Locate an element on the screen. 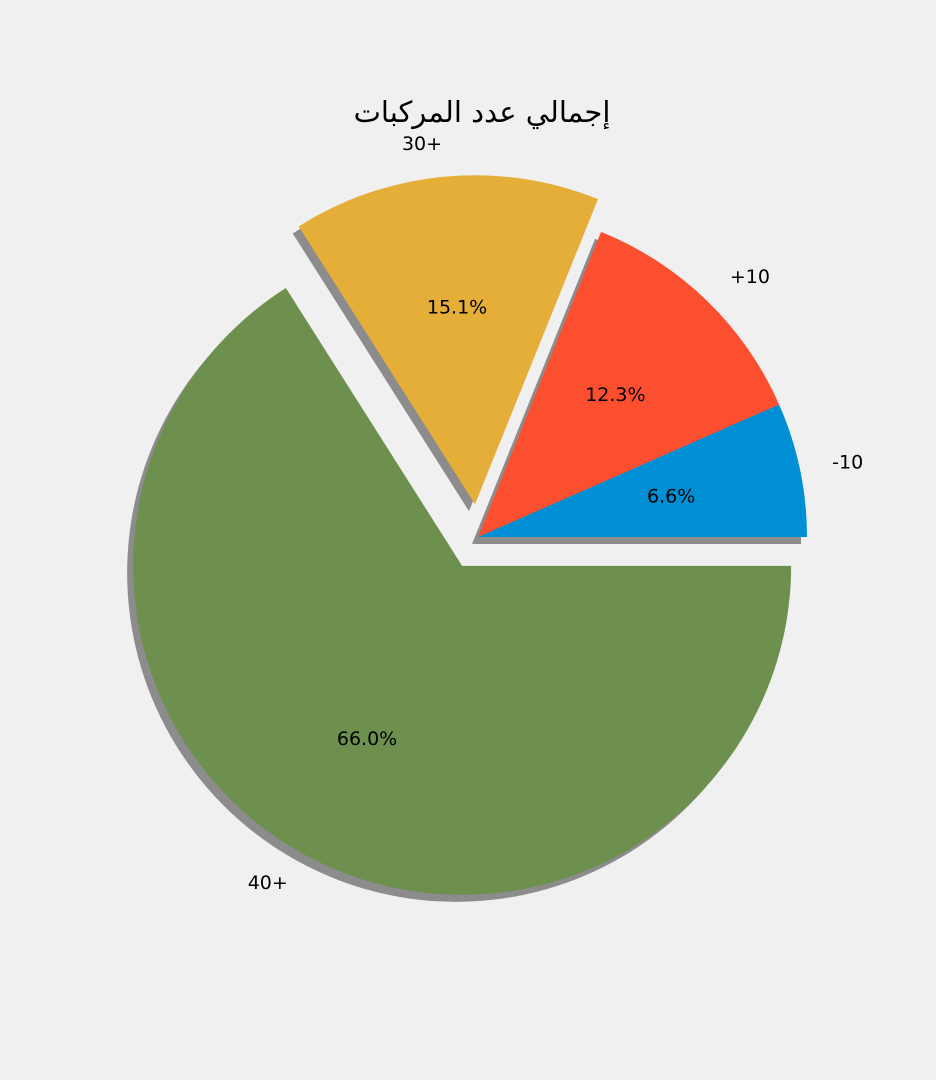 The width and height of the screenshot is (936, 1080). slice-label-10-0: -10 is located at coordinates (847, 463).